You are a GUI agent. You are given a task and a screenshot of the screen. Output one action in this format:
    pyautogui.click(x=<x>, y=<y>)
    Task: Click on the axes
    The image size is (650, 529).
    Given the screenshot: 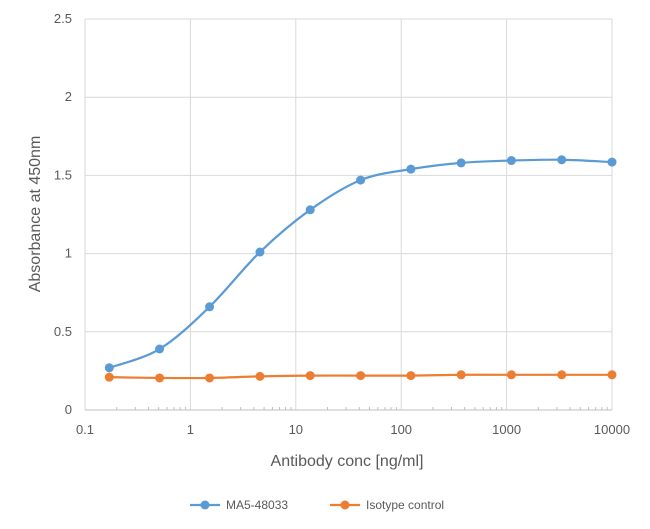 What is the action you would take?
    pyautogui.click(x=348, y=409)
    